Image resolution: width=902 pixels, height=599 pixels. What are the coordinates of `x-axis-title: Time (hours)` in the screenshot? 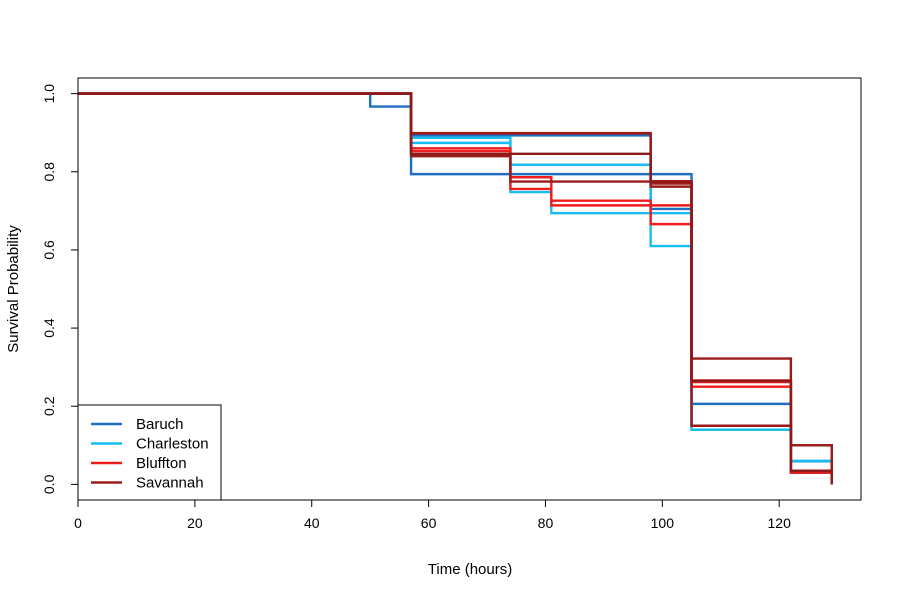 It's located at (470, 569).